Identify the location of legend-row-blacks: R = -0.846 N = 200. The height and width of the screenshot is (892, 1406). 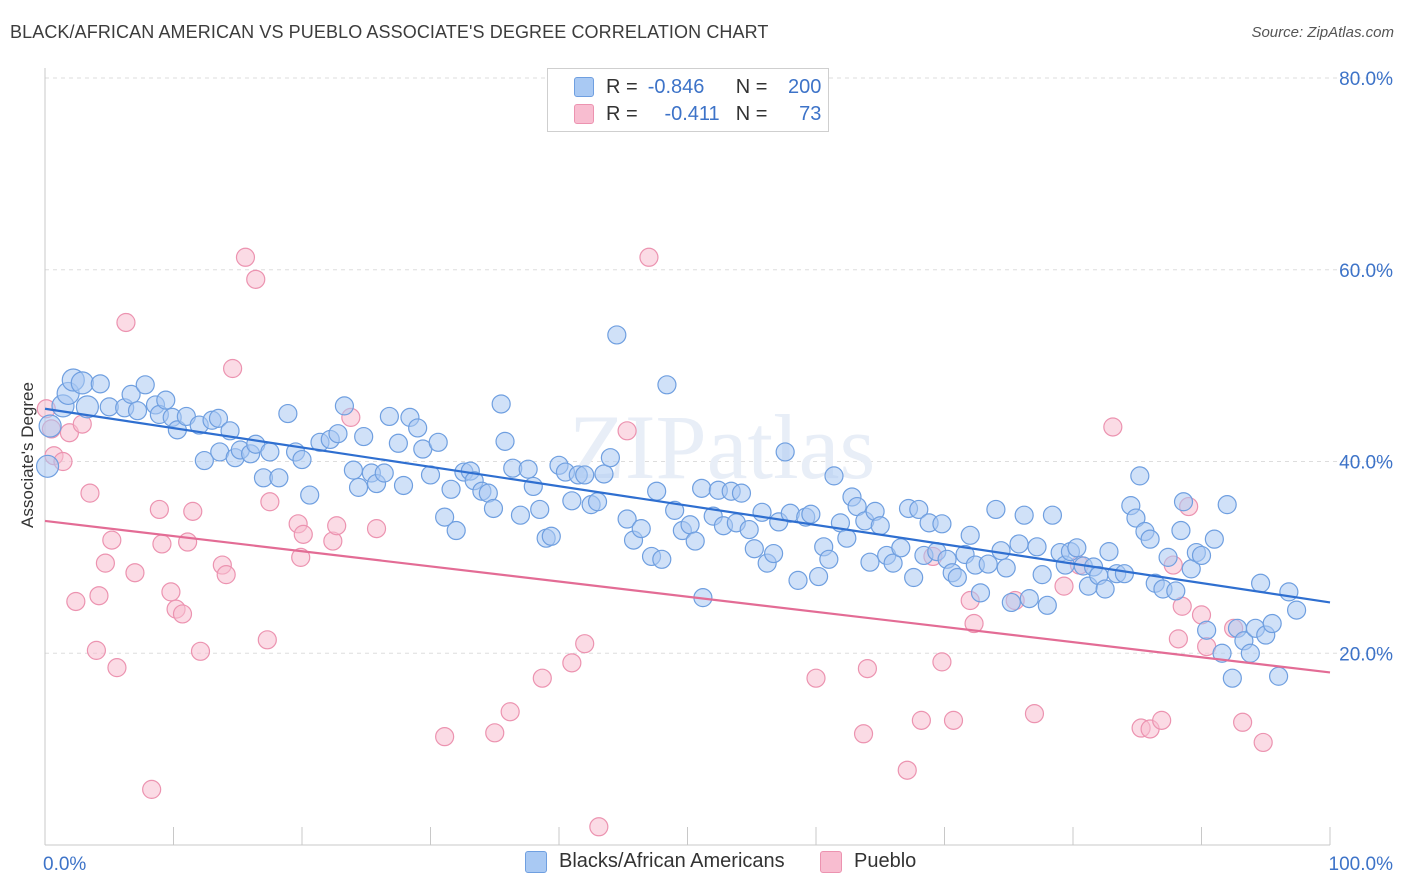
(684, 87).